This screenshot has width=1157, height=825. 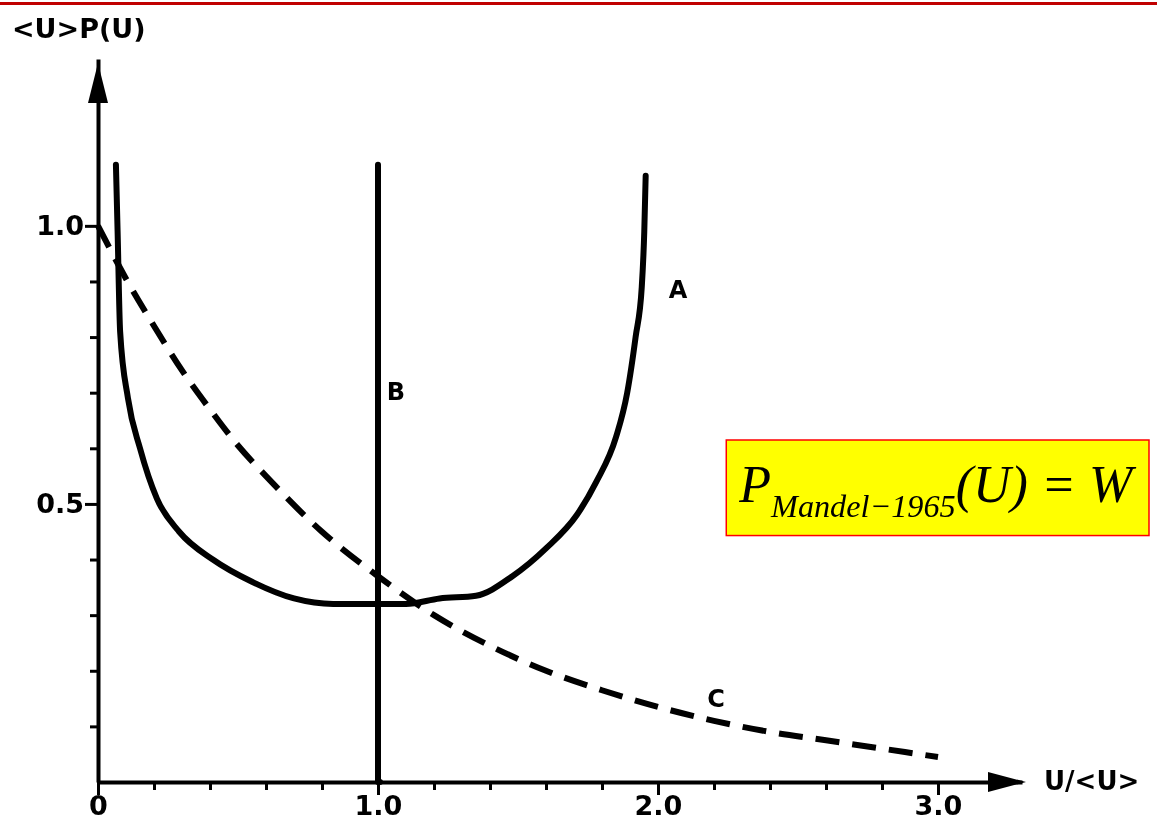 What do you see at coordinates (79, 28) in the screenshot?
I see `y-axis-title: <U>P(U)` at bounding box center [79, 28].